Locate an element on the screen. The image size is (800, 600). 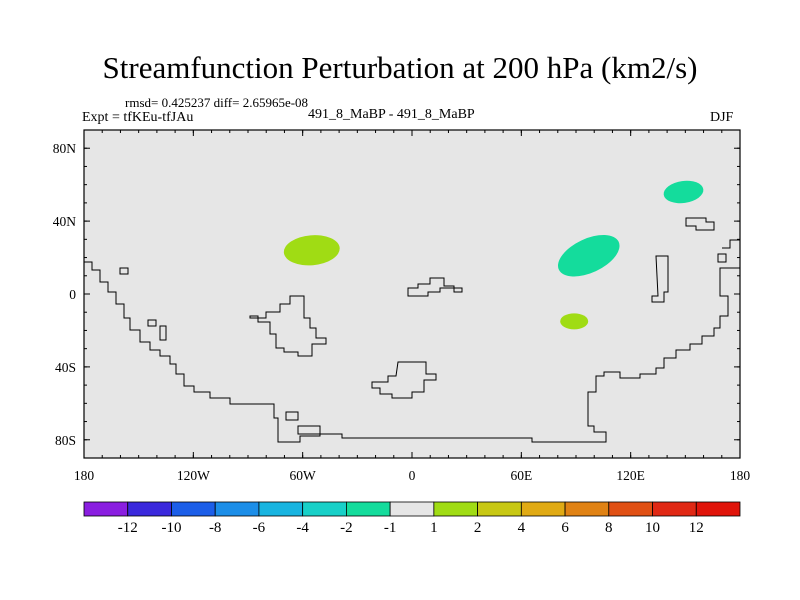
y-tick-label: 80N is located at coordinates (65, 148).